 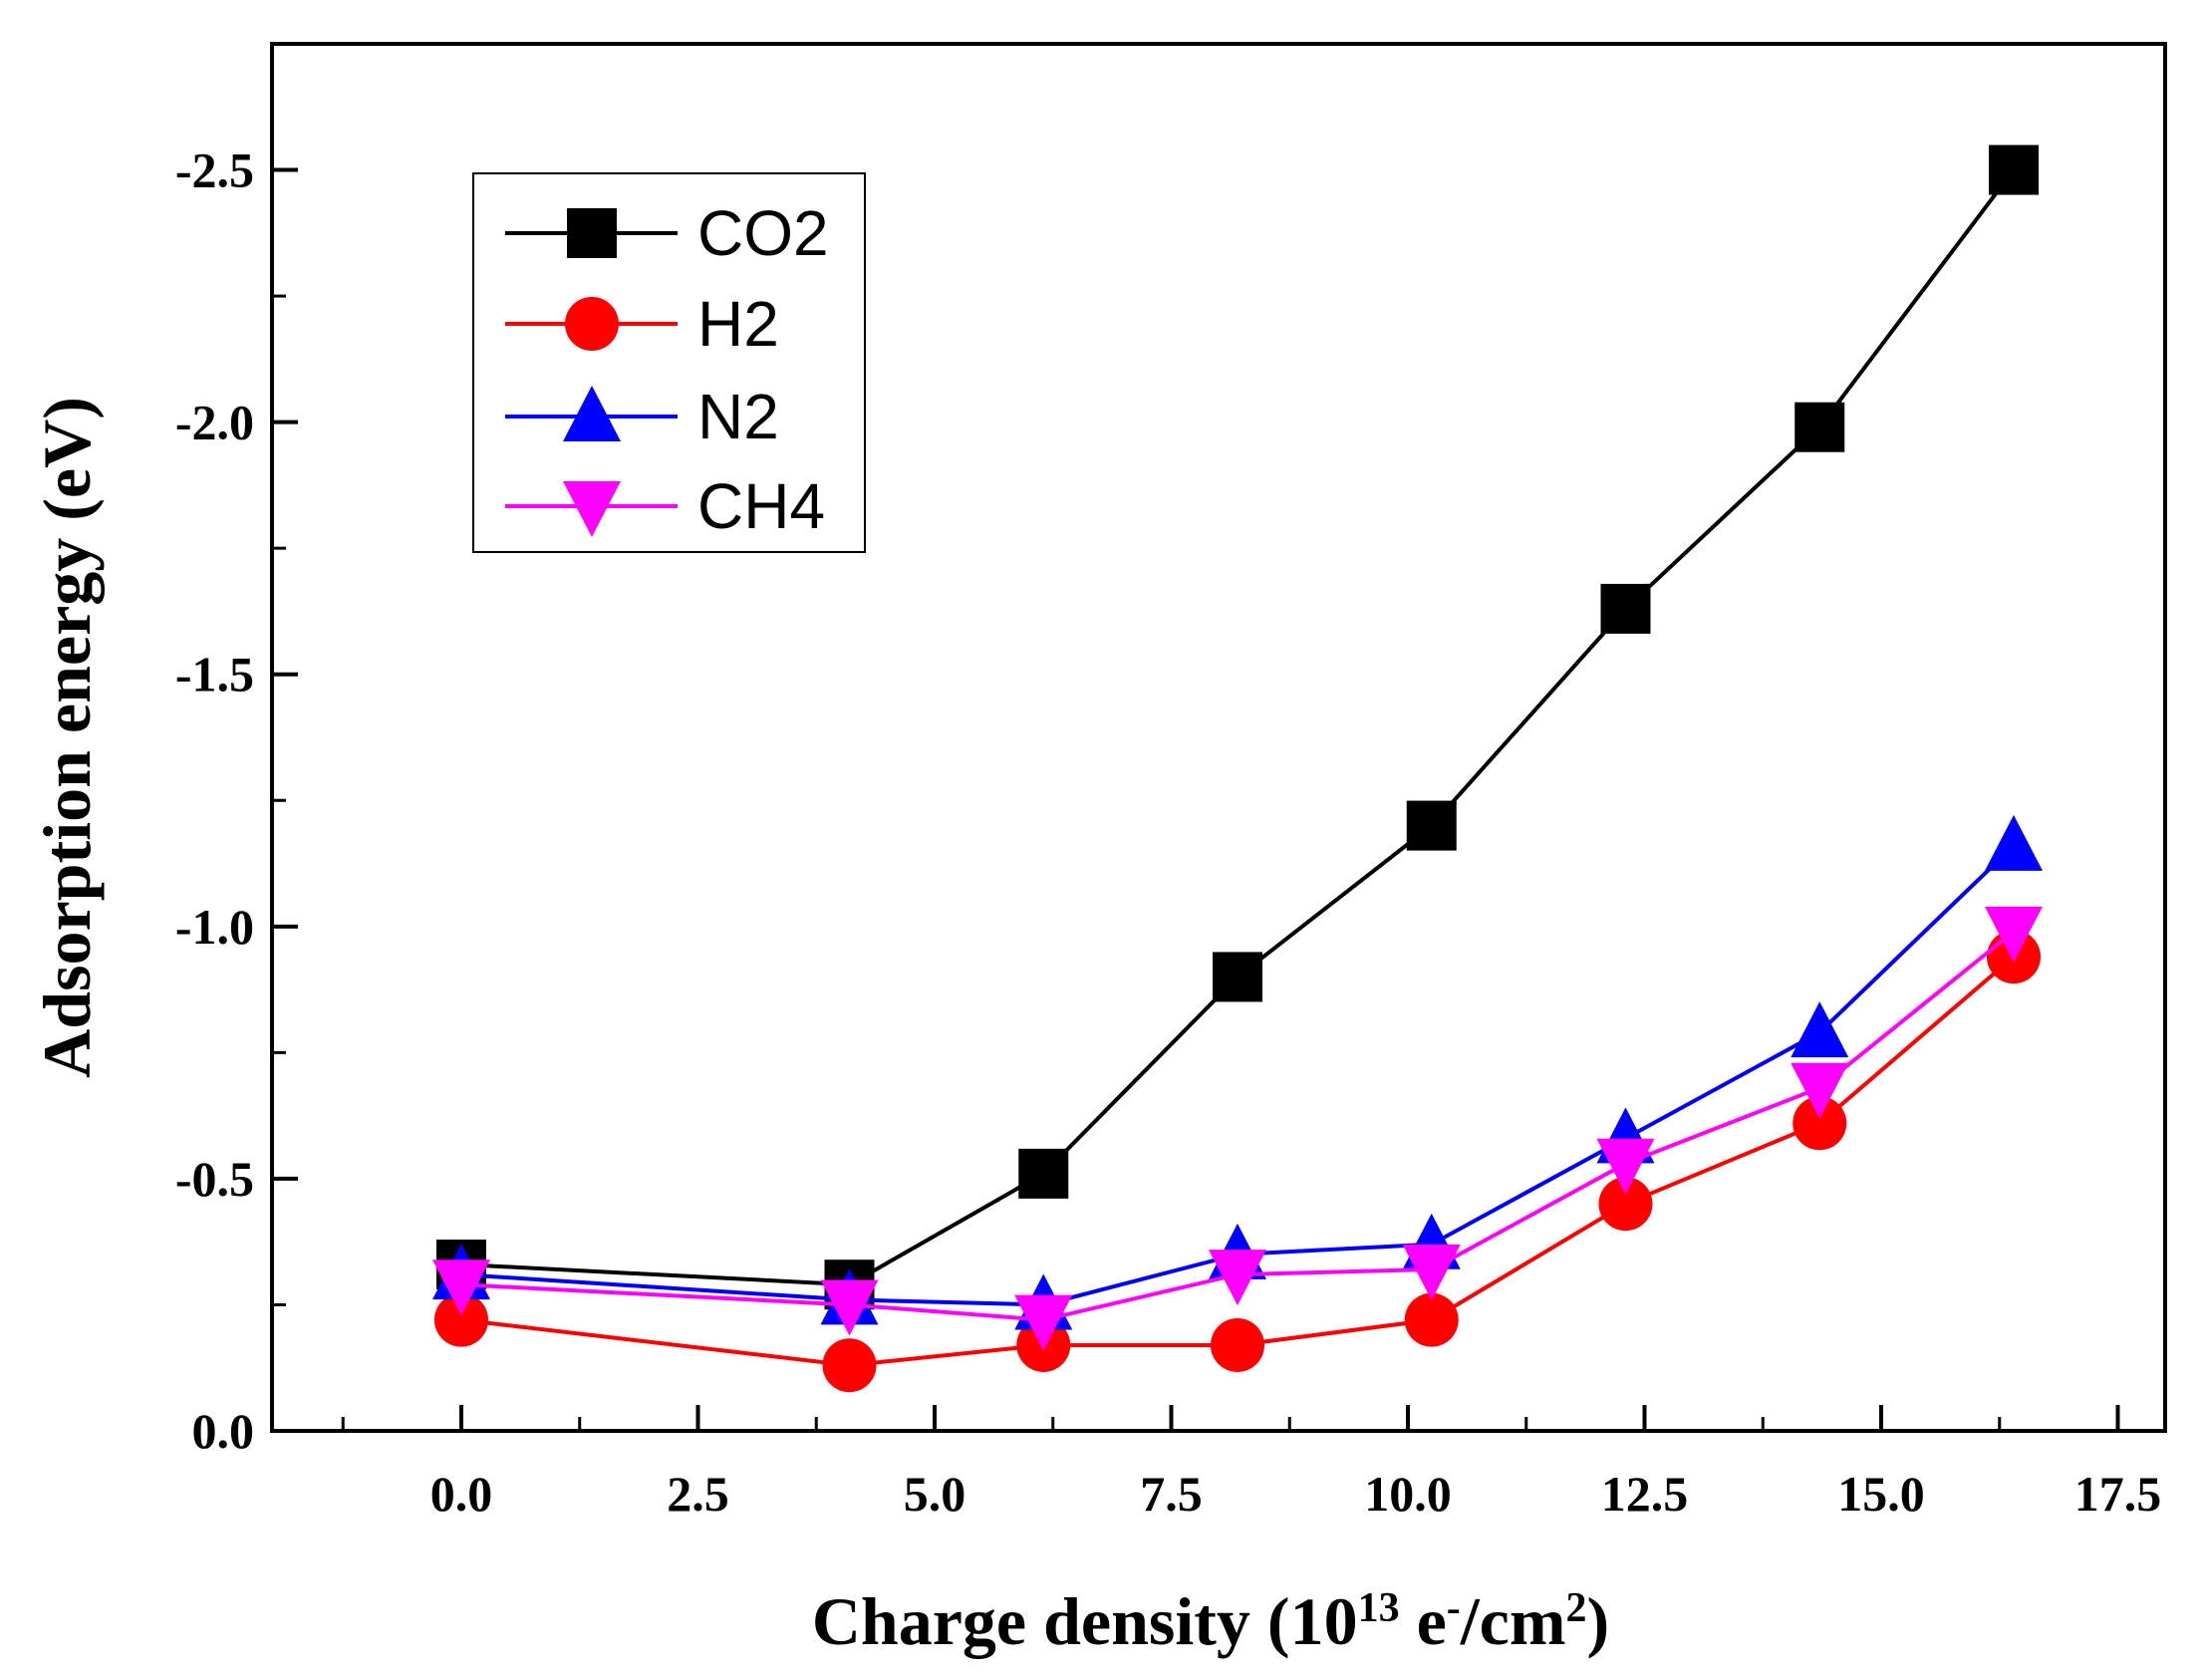 I want to click on x-tick-label: 12.5, so click(x=1645, y=1494).